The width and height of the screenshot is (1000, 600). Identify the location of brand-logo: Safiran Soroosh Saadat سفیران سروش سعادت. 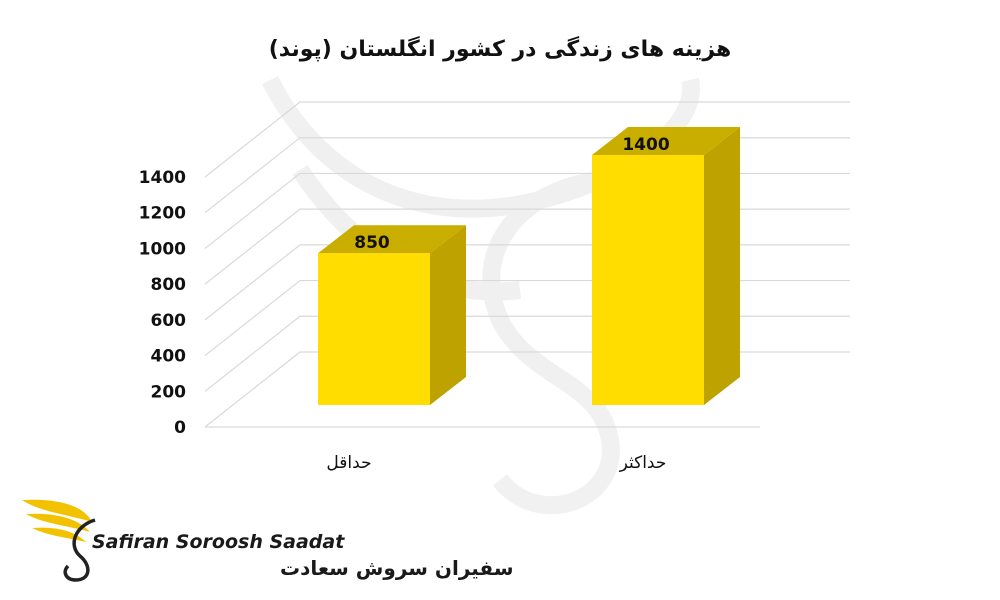
(268, 540).